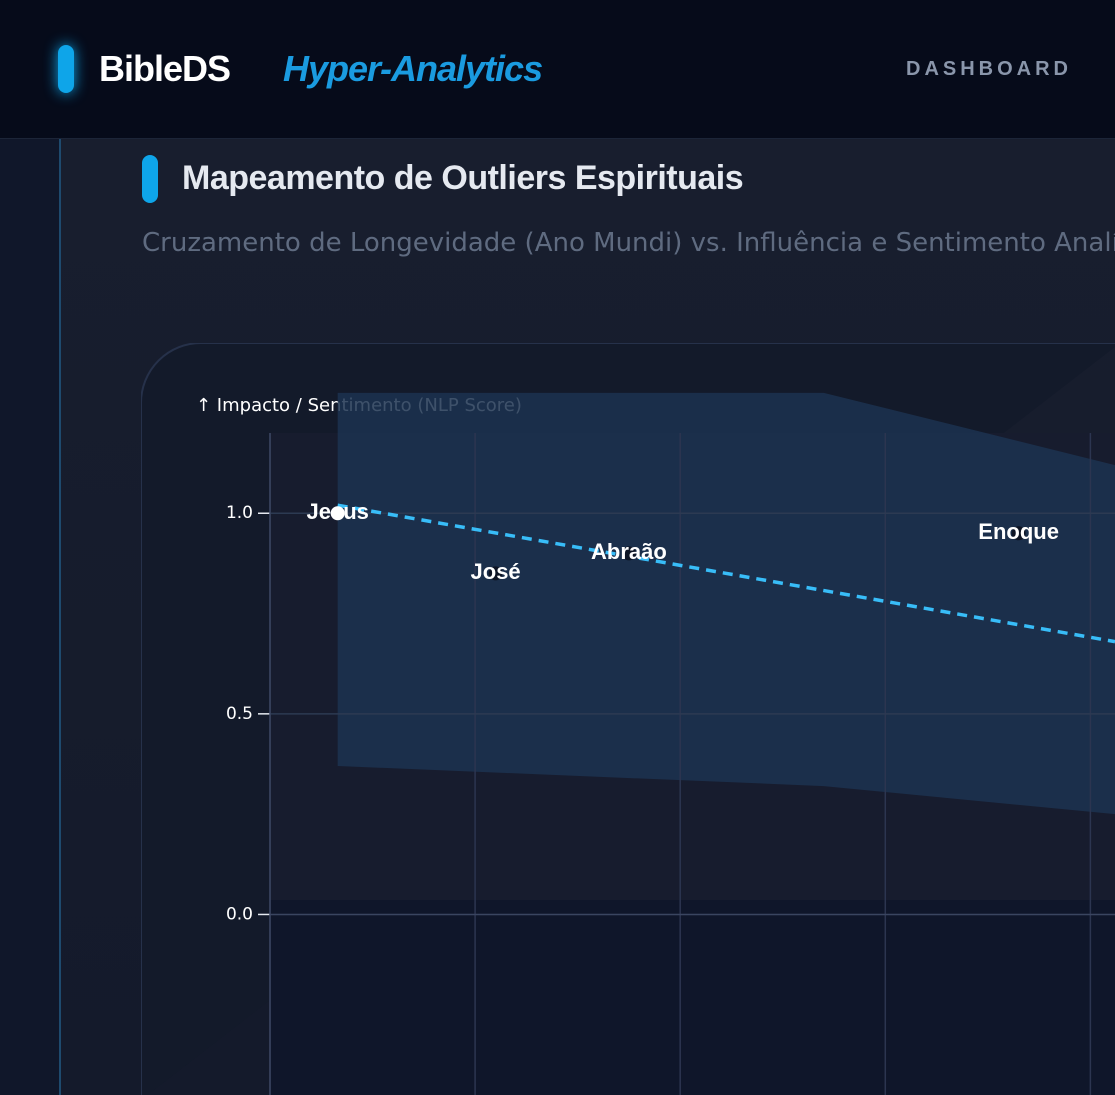 Image resolution: width=1115 pixels, height=1095 pixels. What do you see at coordinates (726, 573) in the screenshot?
I see `trend-line` at bounding box center [726, 573].